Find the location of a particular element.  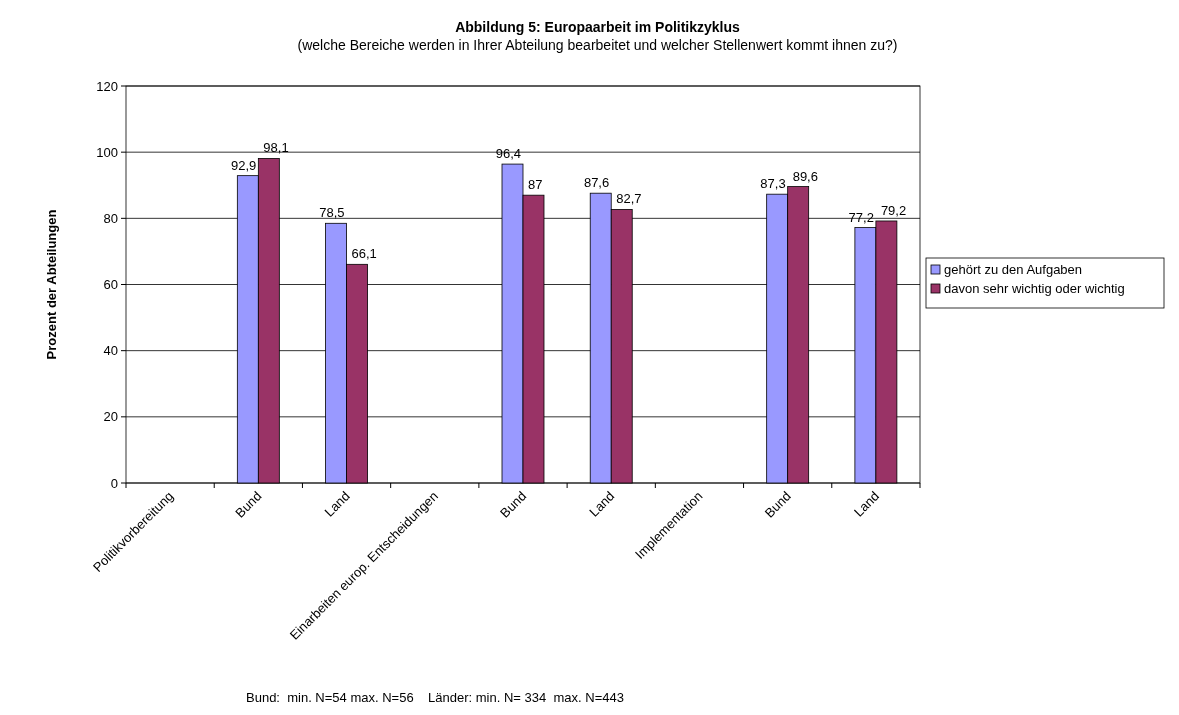

data-label: 78,5 is located at coordinates (332, 213).